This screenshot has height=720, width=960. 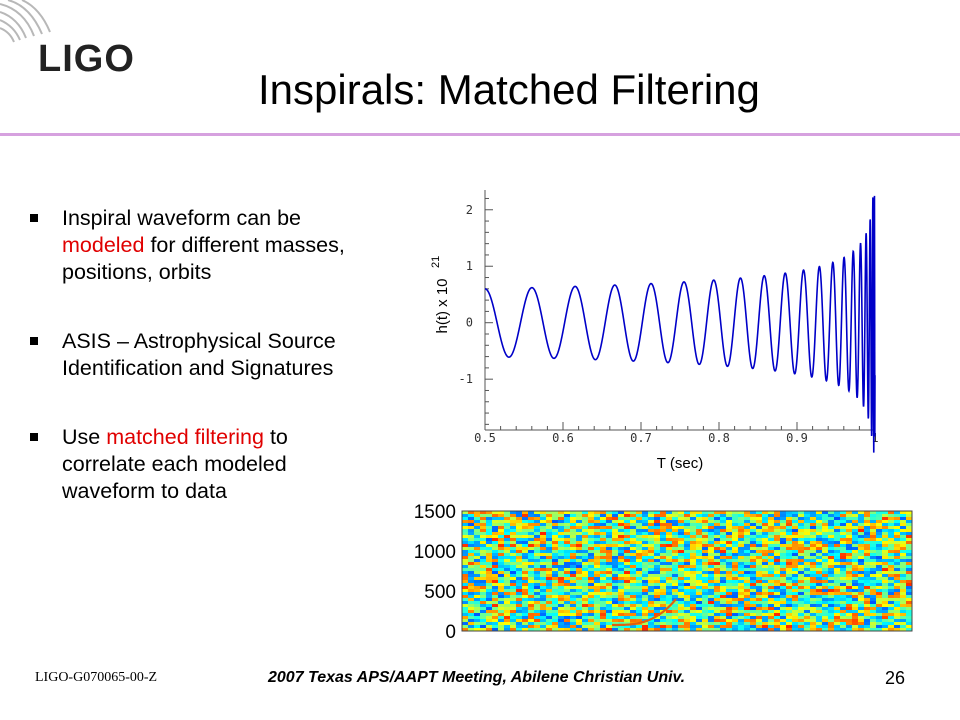 I want to click on y-tick-label: 1000, so click(x=435, y=552).